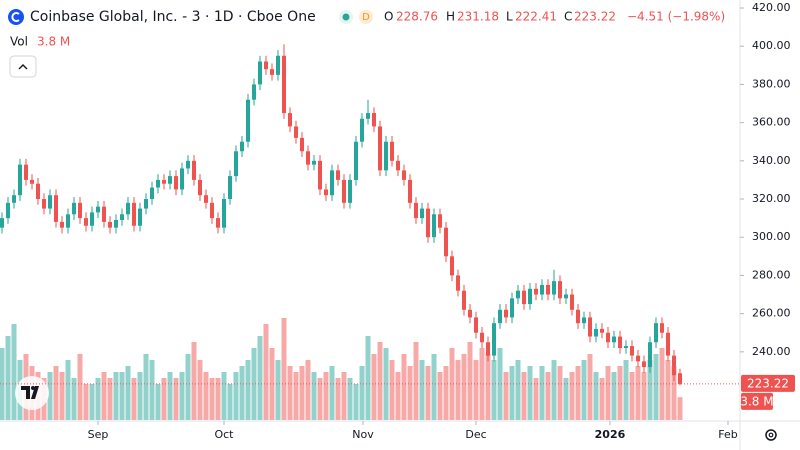 The height and width of the screenshot is (450, 800). Describe the element at coordinates (366, 17) in the screenshot. I see `badge-bg` at that location.